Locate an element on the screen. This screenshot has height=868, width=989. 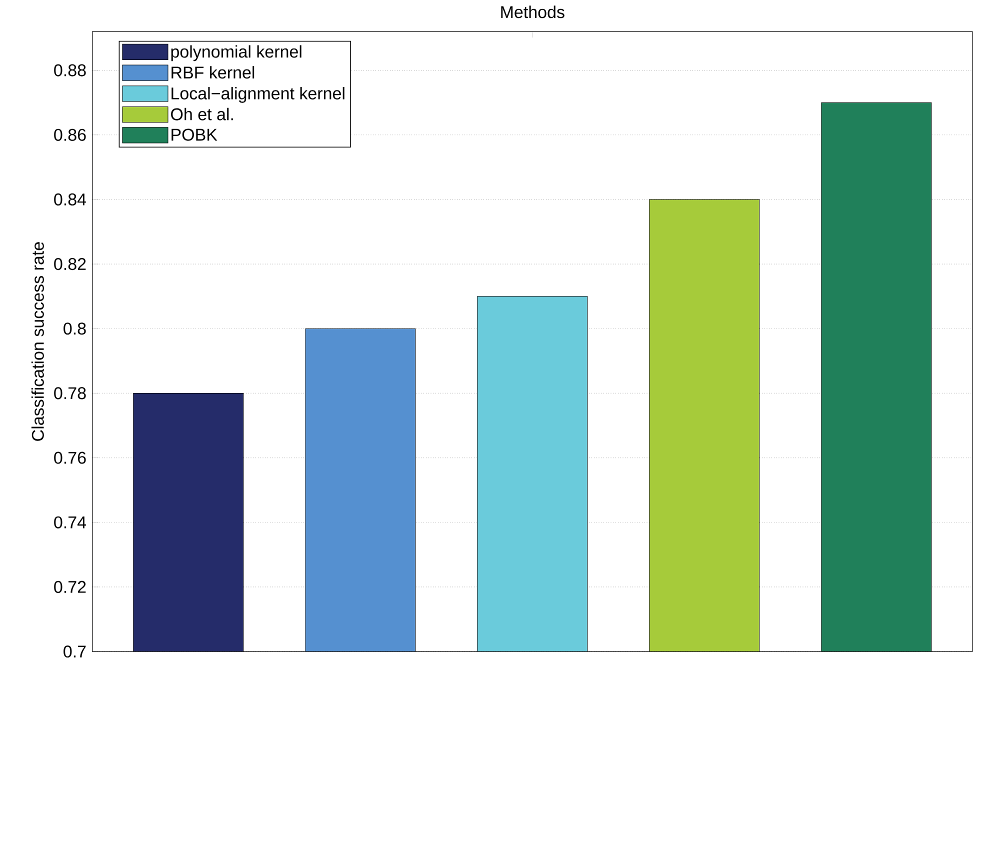
y-tick-label: 0.76 is located at coordinates (70, 458).